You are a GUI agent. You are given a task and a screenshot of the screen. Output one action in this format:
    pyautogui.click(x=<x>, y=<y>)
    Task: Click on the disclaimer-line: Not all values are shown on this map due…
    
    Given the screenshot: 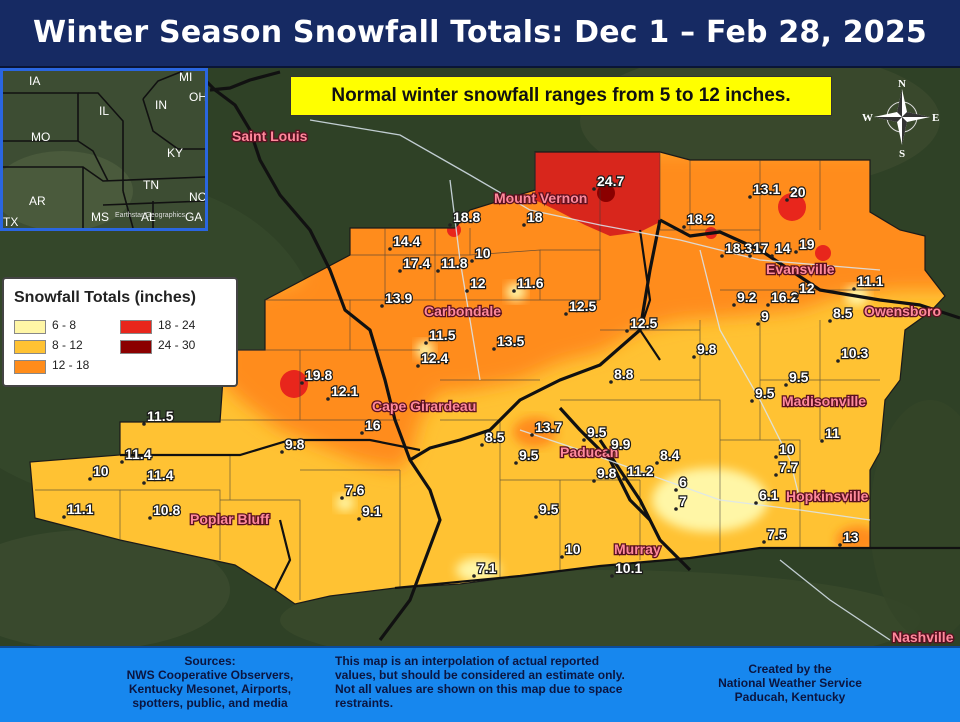 What is the action you would take?
    pyautogui.click(x=479, y=689)
    